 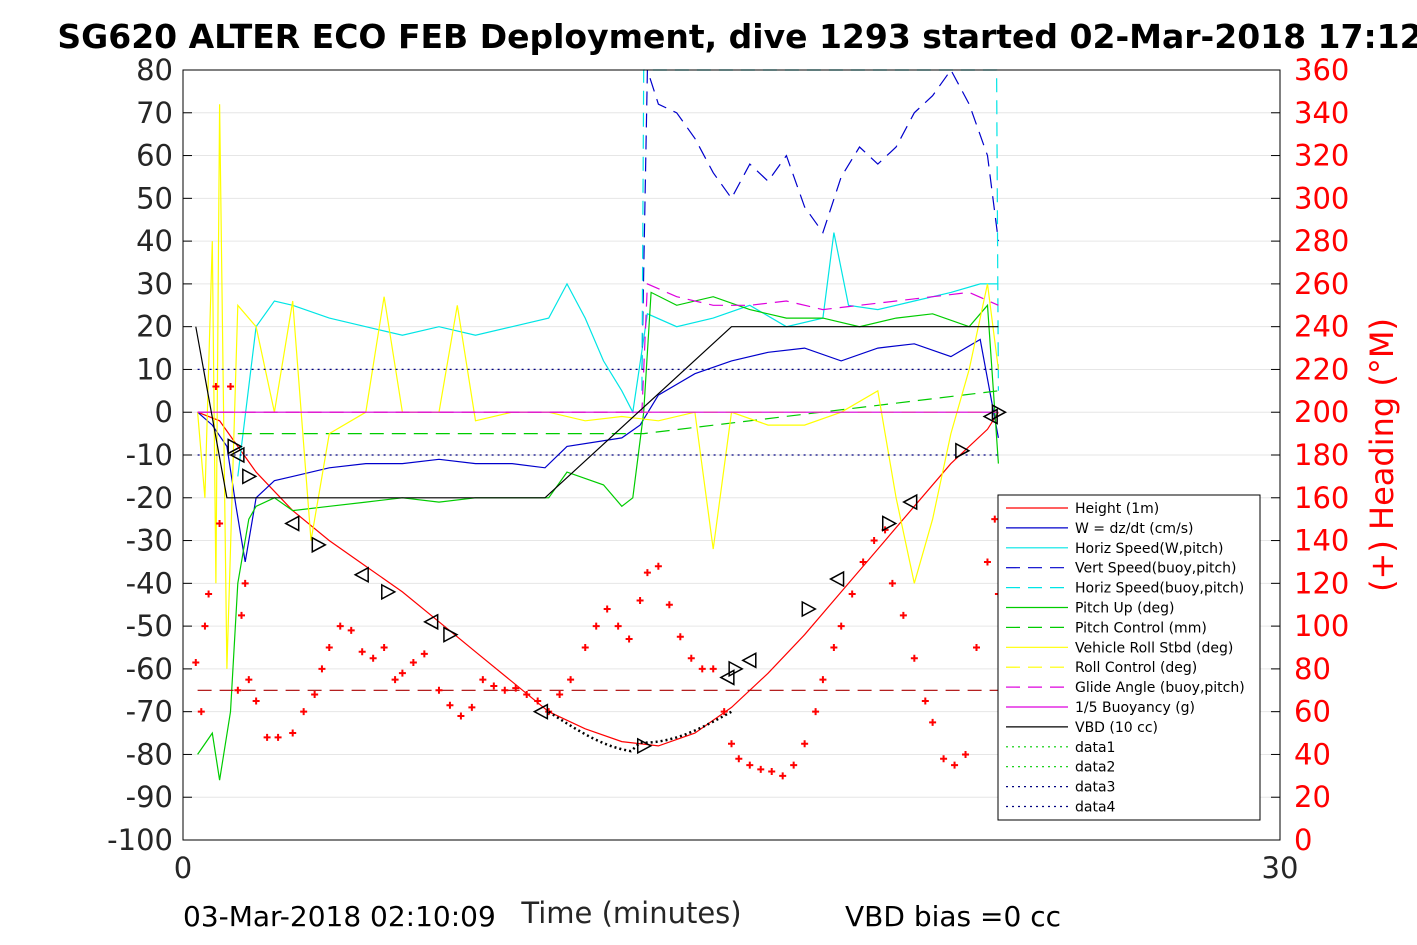 What do you see at coordinates (183, 868) in the screenshot?
I see `x-tick-label: 0` at bounding box center [183, 868].